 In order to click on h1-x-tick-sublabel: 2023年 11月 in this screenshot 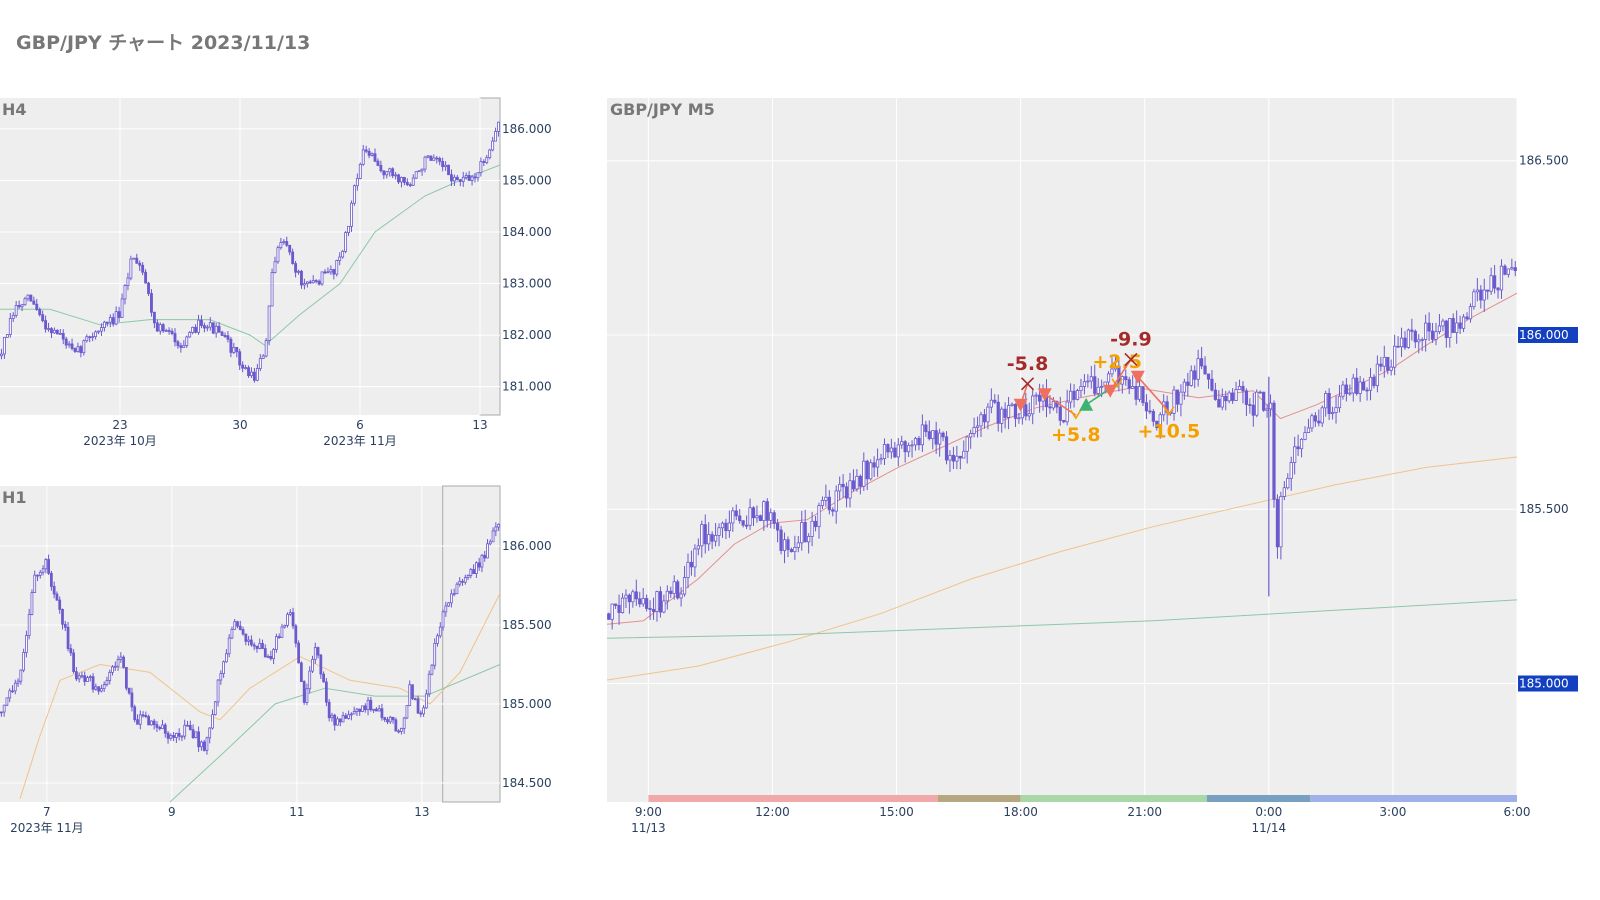, I will do `click(47, 828)`.